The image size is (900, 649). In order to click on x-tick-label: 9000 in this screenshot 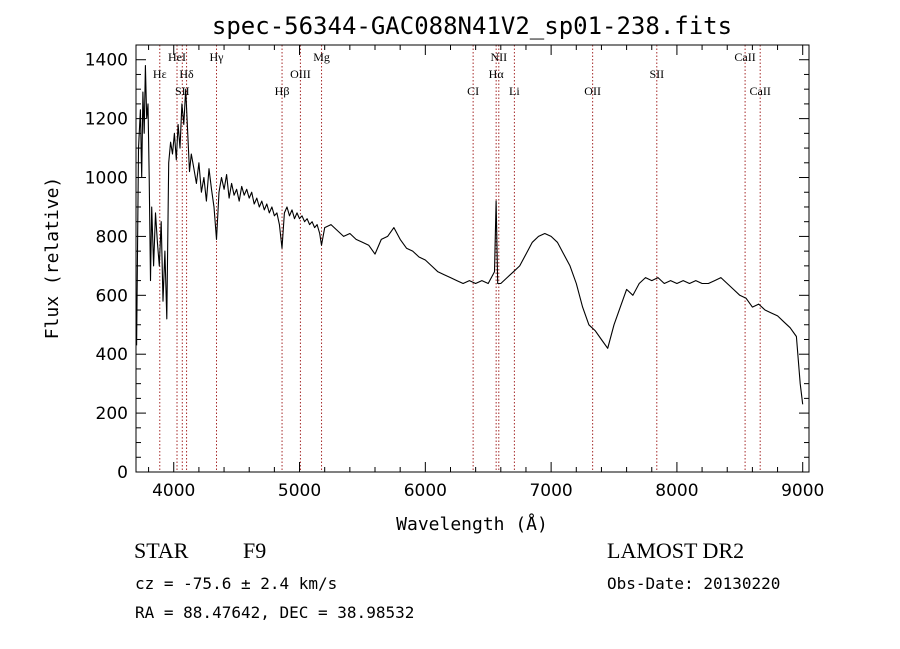, I will do `click(802, 491)`.